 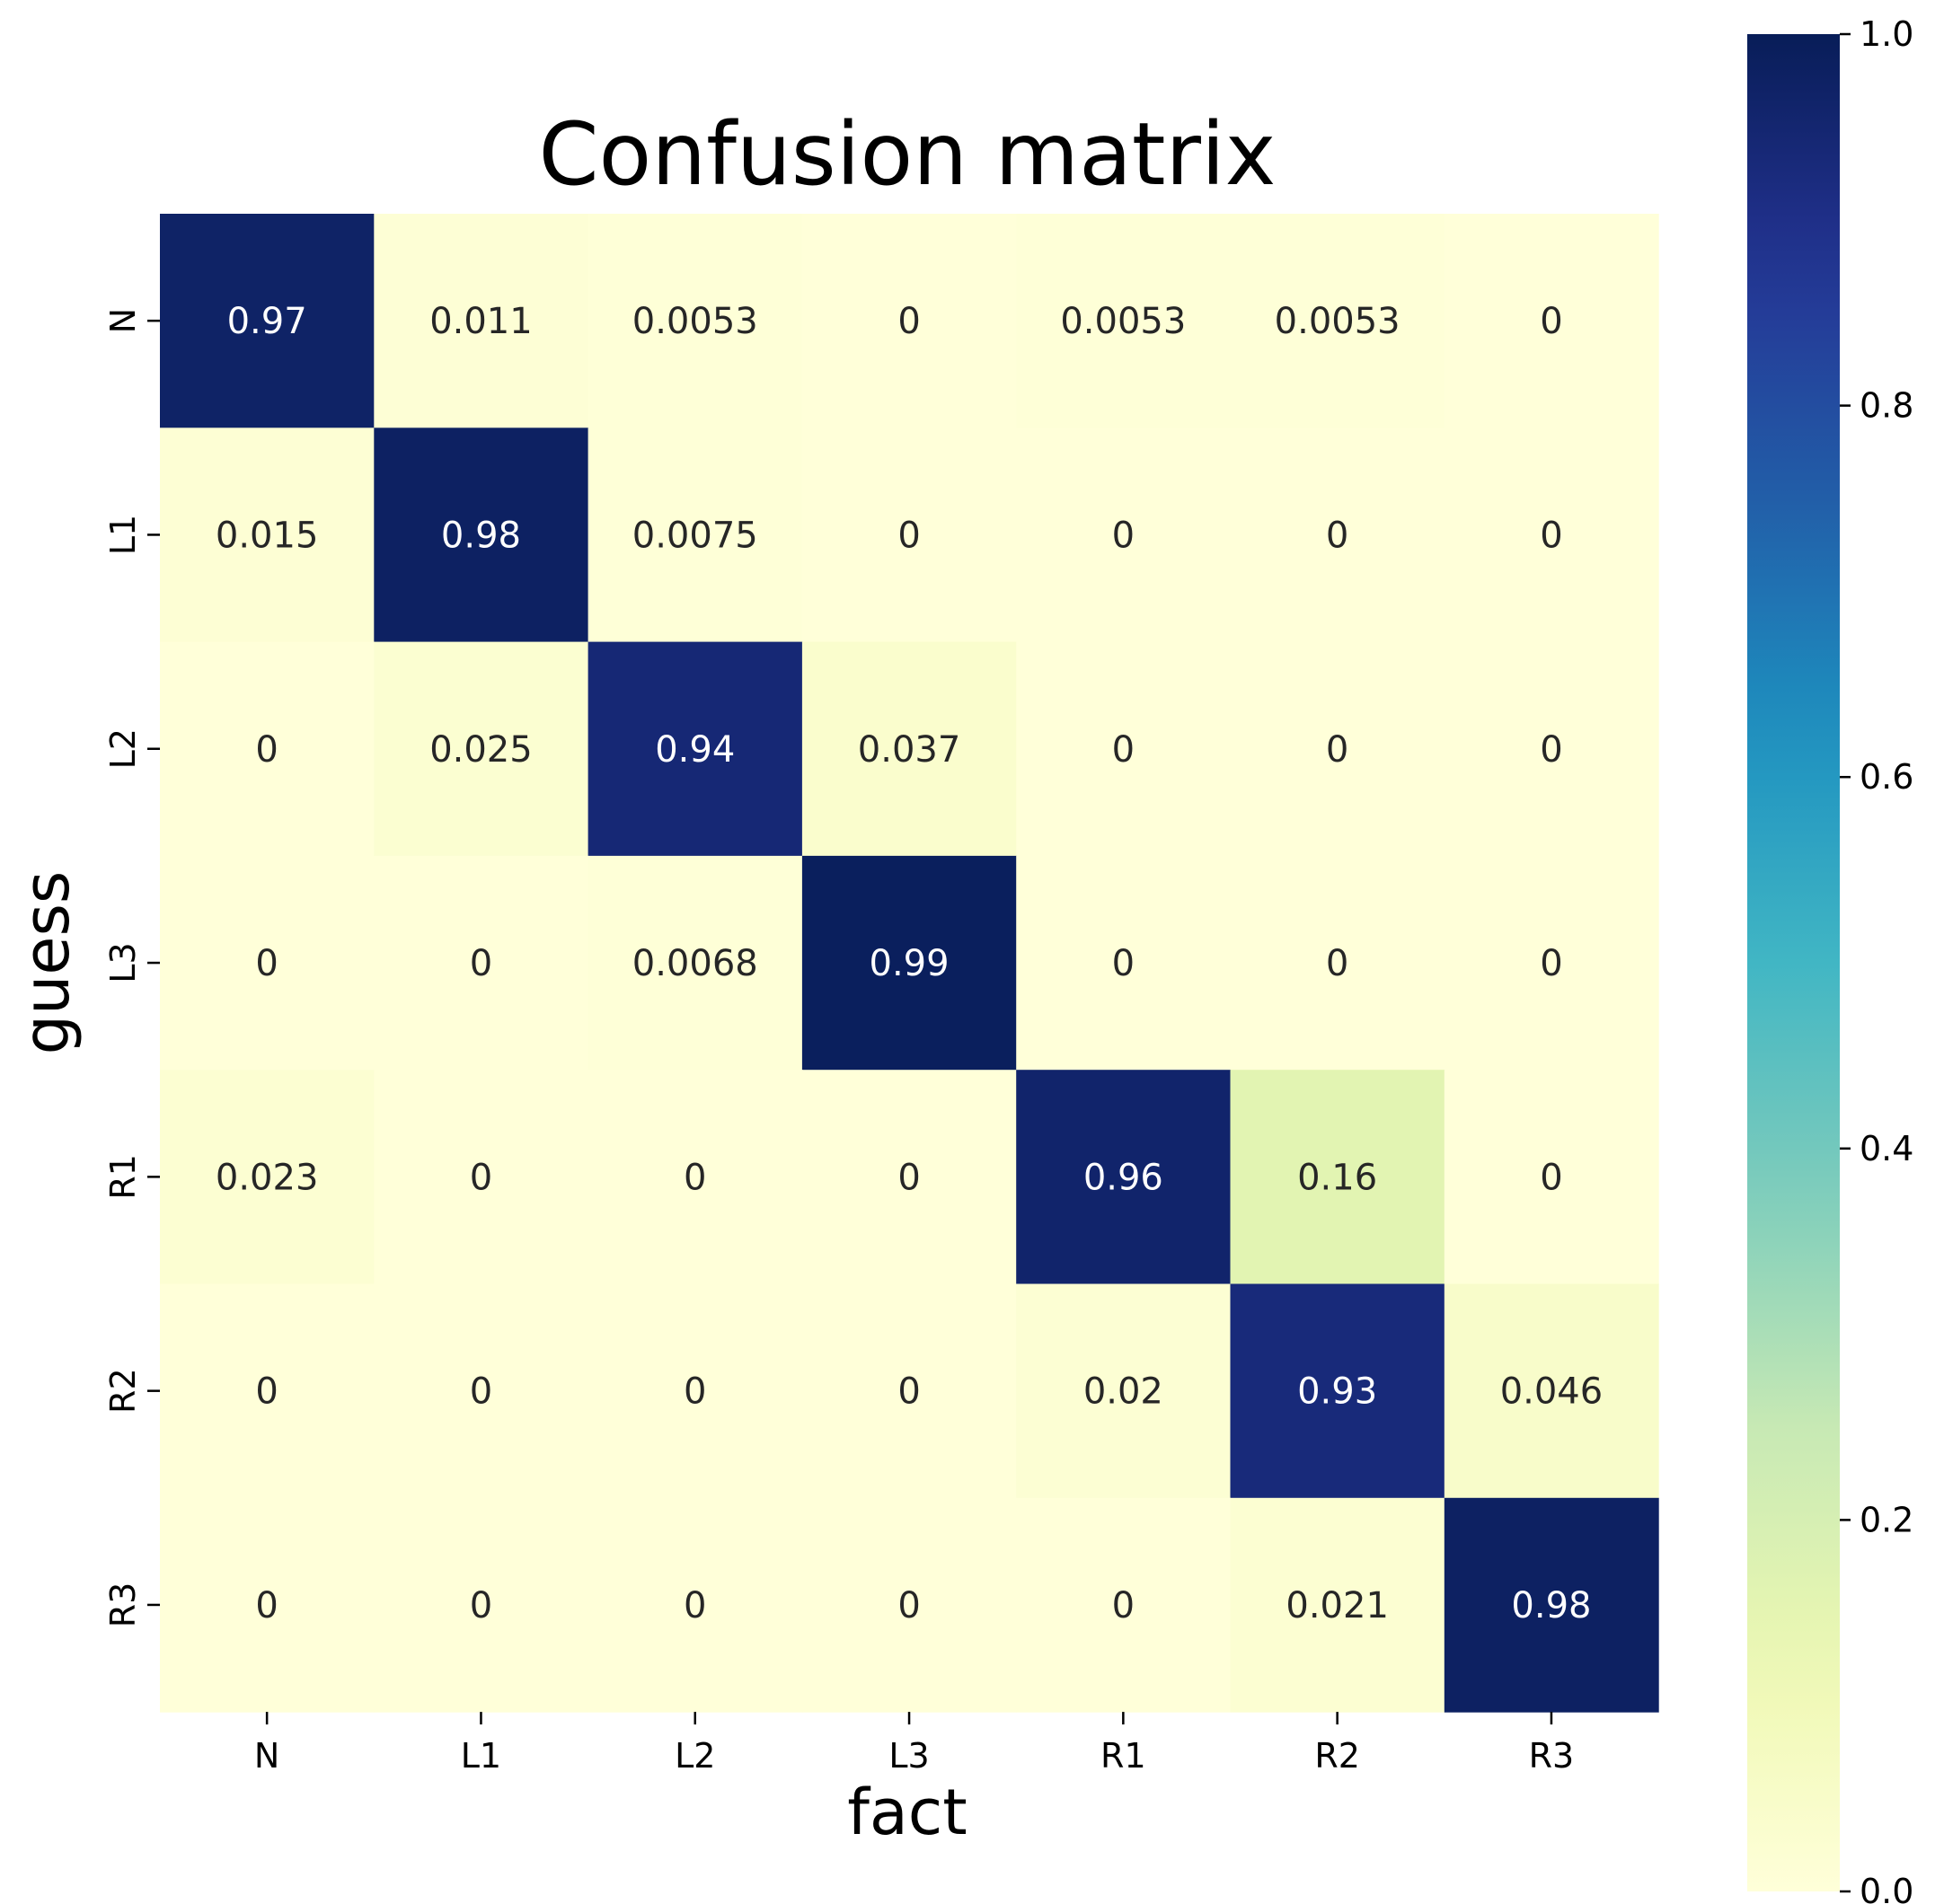 I want to click on cell-value-label: 0.037, so click(x=909, y=750).